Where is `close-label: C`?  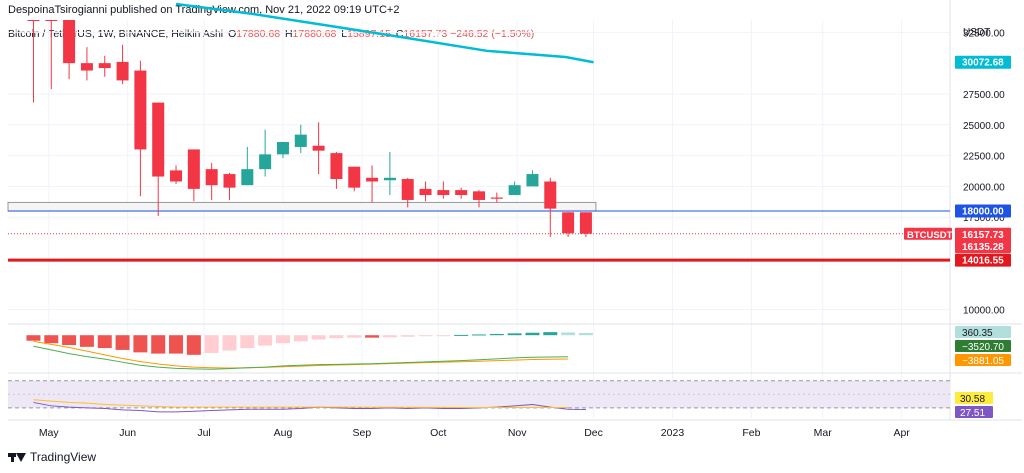 close-label: C is located at coordinates (399, 34).